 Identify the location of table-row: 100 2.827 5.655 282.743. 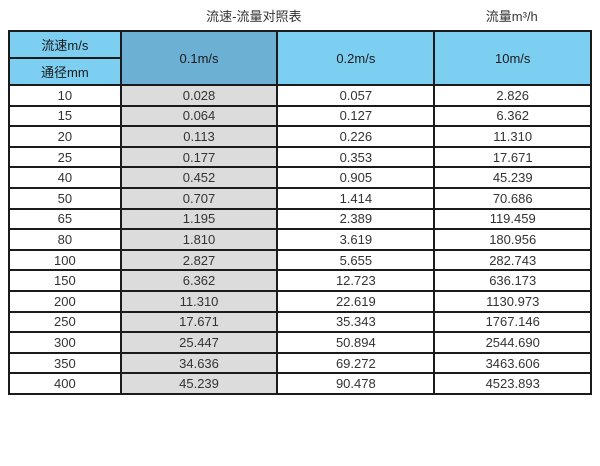
(300, 260).